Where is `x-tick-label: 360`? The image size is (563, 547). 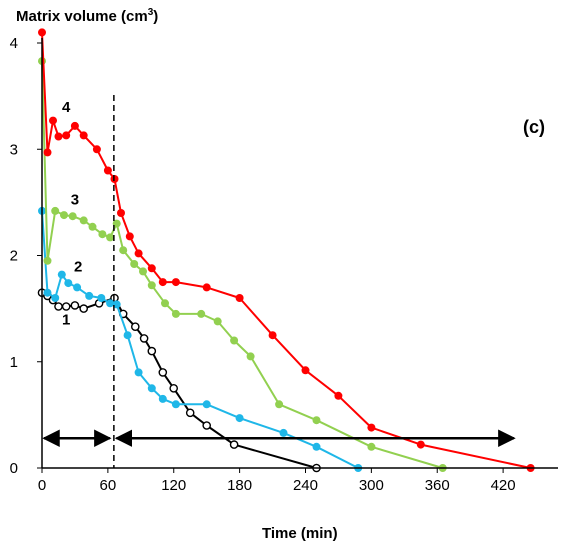 x-tick-label: 360 is located at coordinates (437, 485).